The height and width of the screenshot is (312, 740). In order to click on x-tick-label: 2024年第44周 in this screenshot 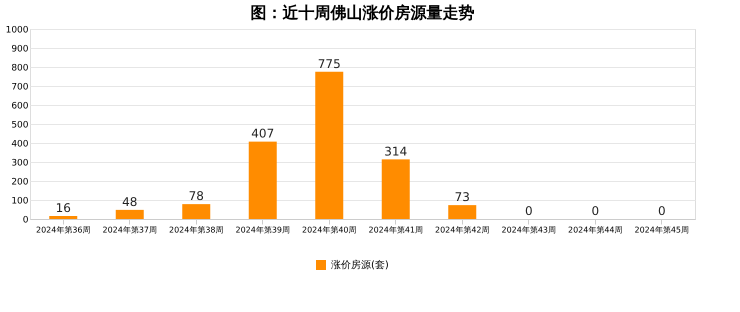, I will do `click(595, 230)`.